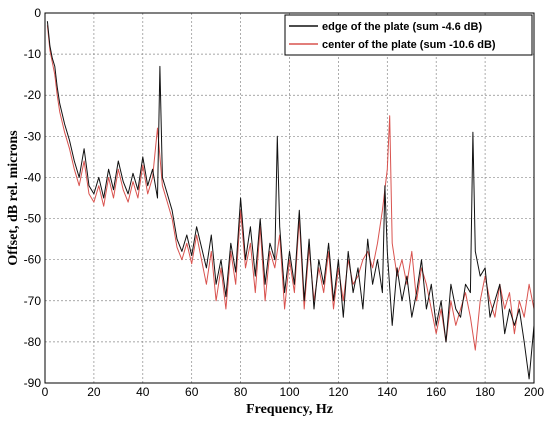  What do you see at coordinates (33, 177) in the screenshot?
I see `y-tick-label: -40` at bounding box center [33, 177].